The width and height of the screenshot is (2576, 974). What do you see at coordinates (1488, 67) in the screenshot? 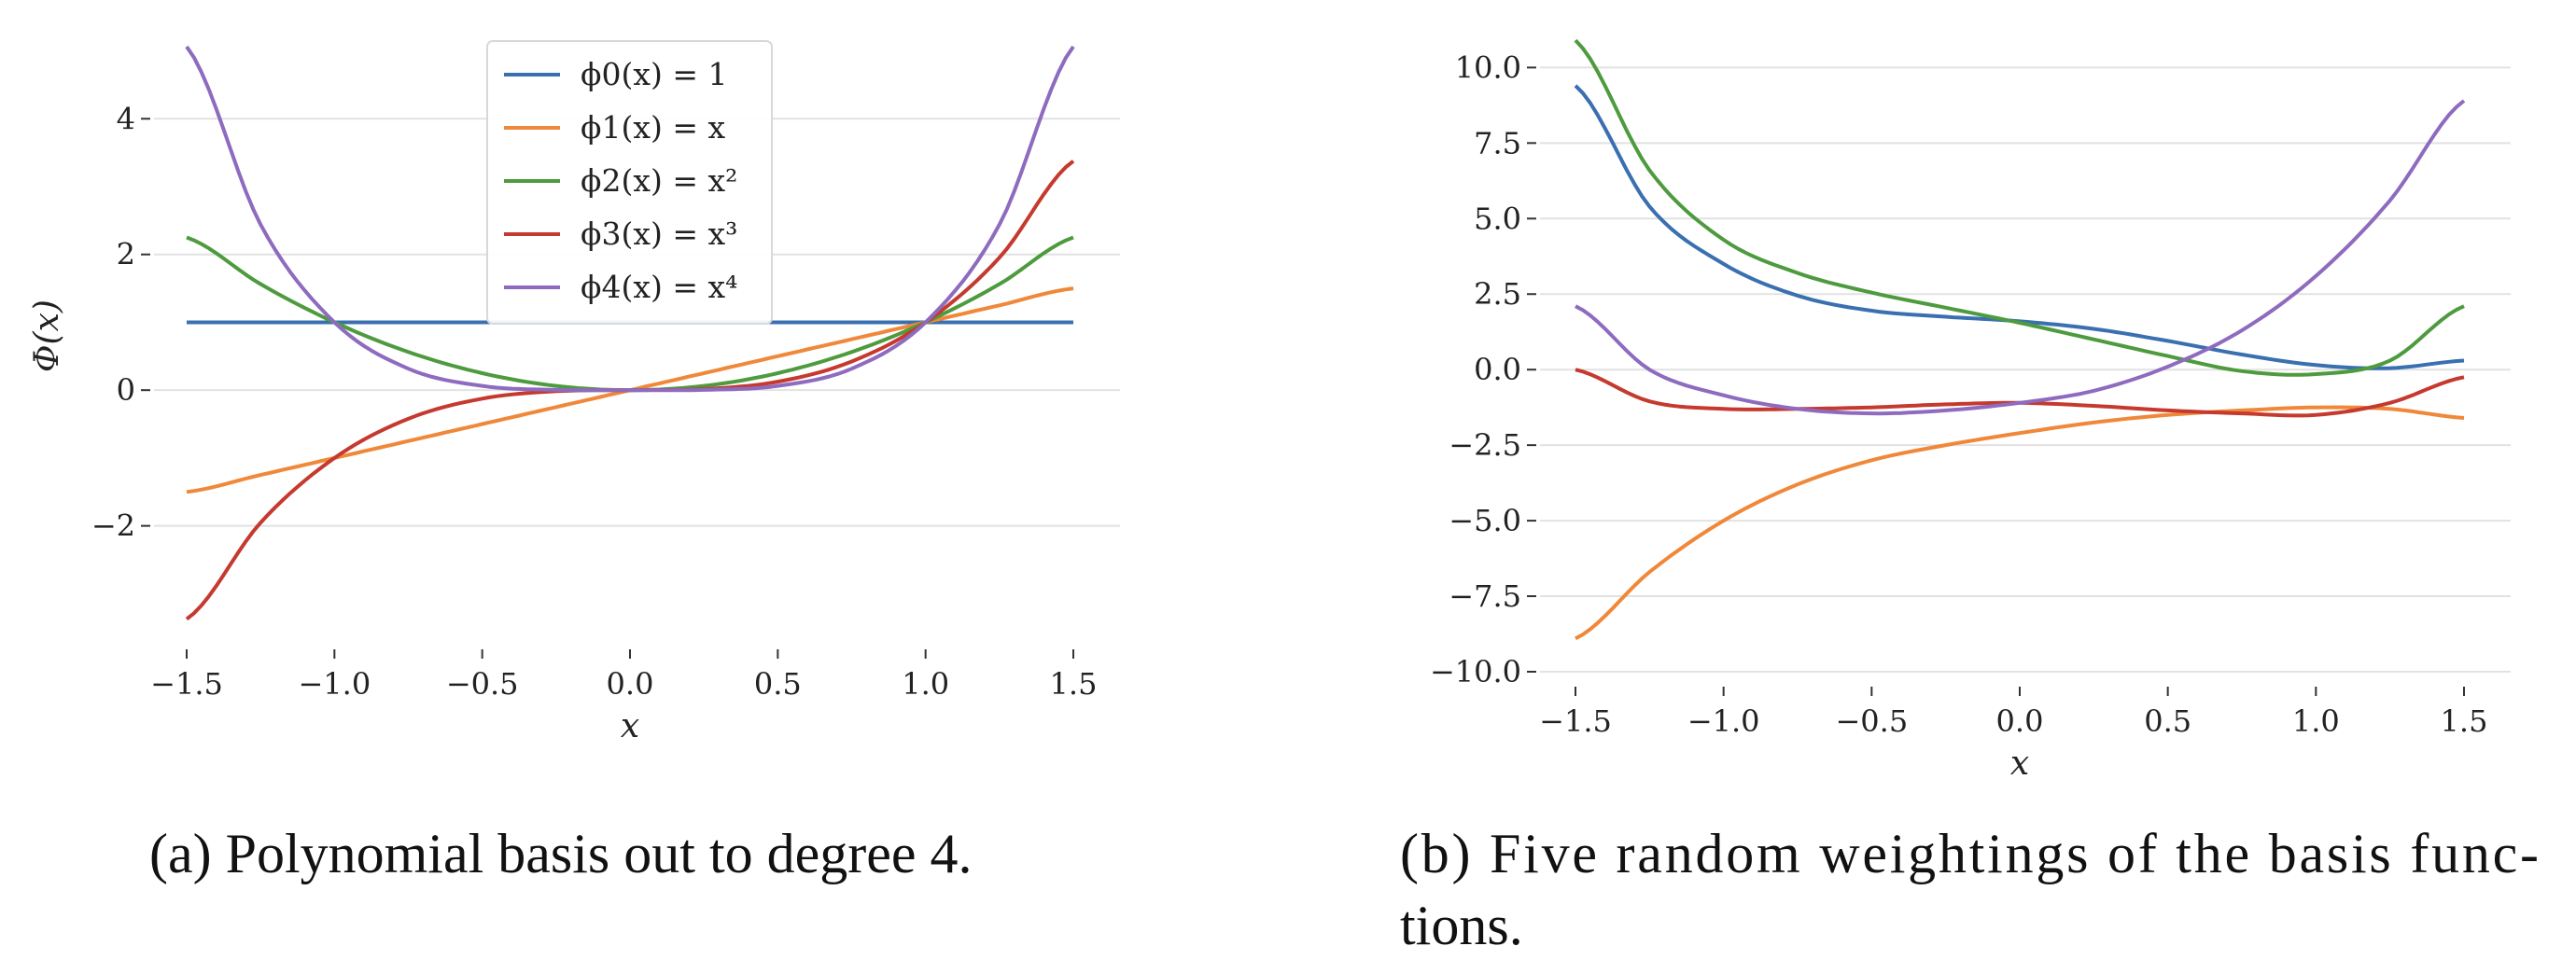
I see `y-tick-label: 10.0` at bounding box center [1488, 67].